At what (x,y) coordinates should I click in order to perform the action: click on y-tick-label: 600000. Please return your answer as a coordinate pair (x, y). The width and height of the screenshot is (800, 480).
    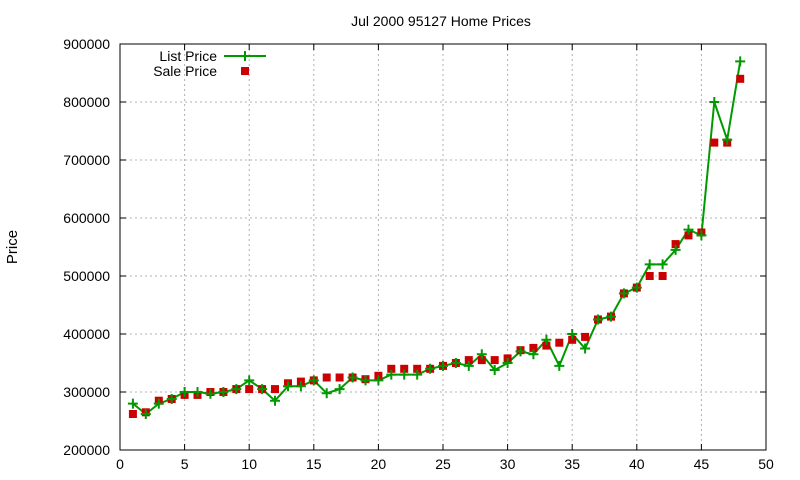
    Looking at the image, I should click on (86, 218).